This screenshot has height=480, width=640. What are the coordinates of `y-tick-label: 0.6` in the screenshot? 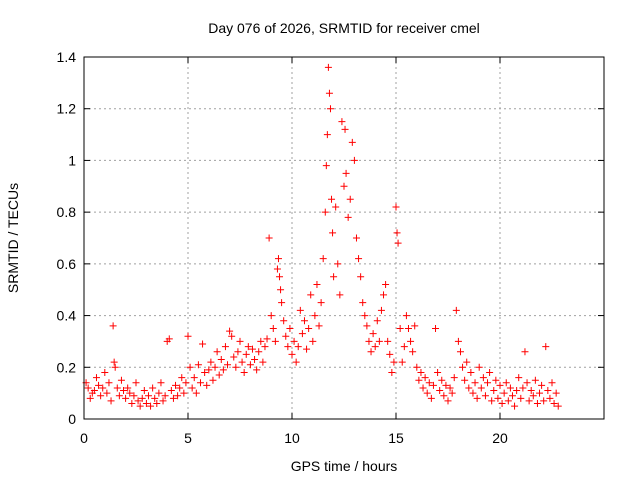 It's located at (67, 264).